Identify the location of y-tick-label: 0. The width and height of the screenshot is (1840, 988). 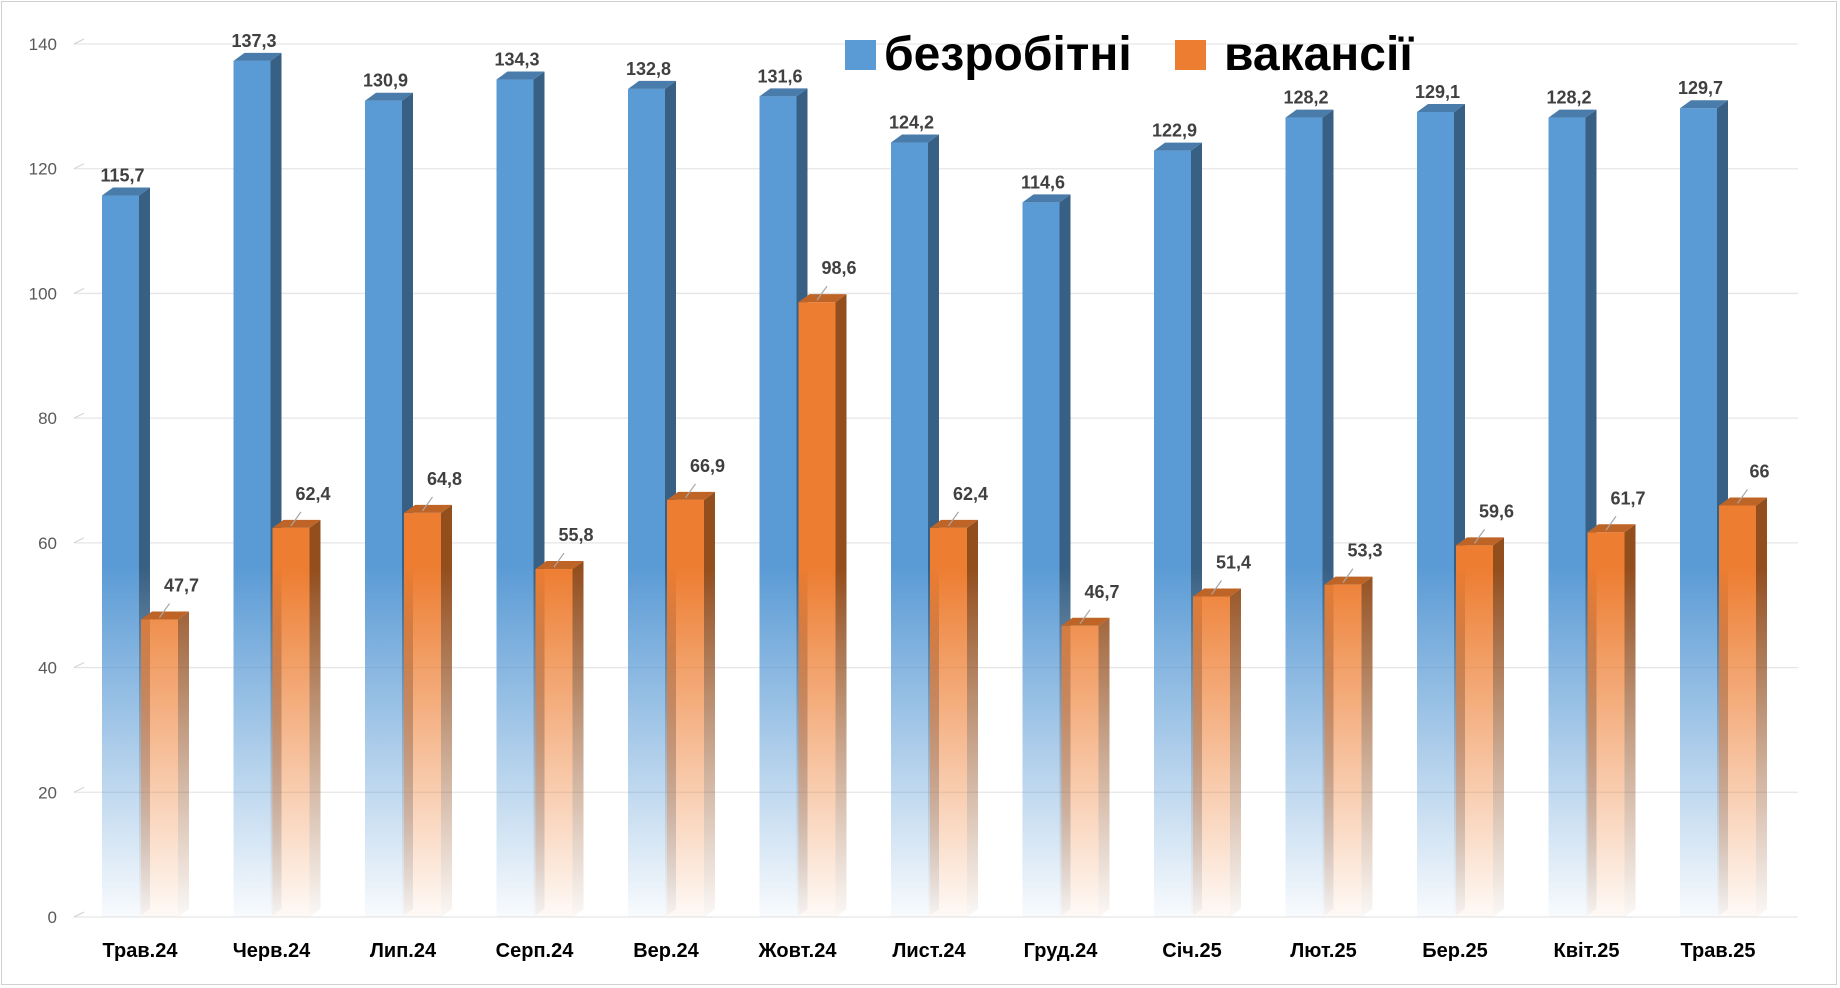
(52, 917).